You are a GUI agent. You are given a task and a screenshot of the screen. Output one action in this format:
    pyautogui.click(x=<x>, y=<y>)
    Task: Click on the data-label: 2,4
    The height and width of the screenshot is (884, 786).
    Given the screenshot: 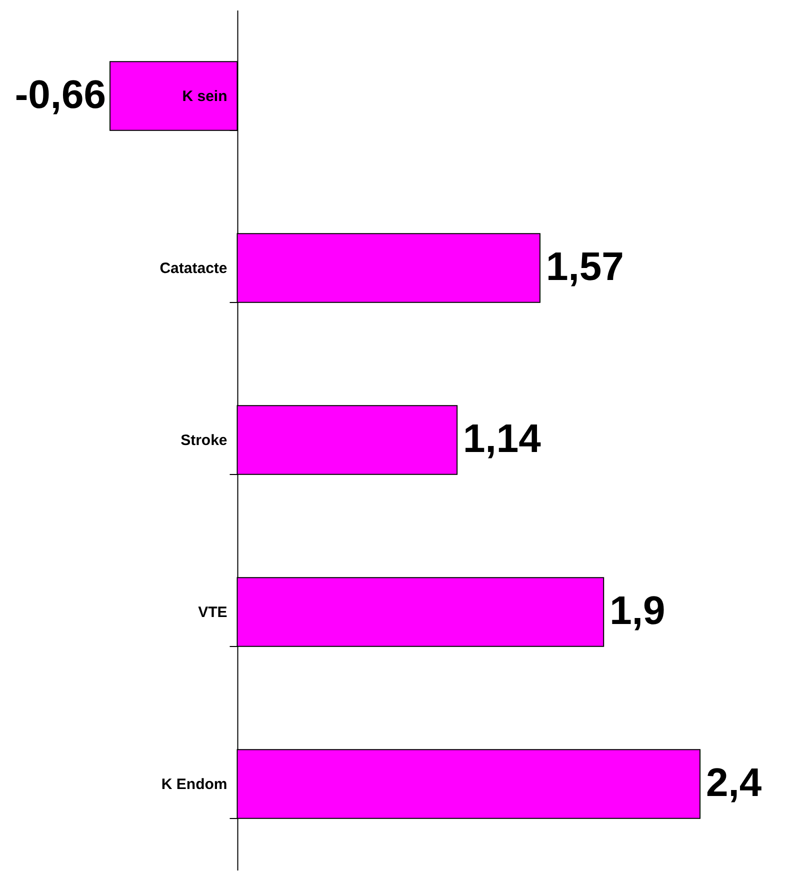 What is the action you would take?
    pyautogui.click(x=734, y=783)
    